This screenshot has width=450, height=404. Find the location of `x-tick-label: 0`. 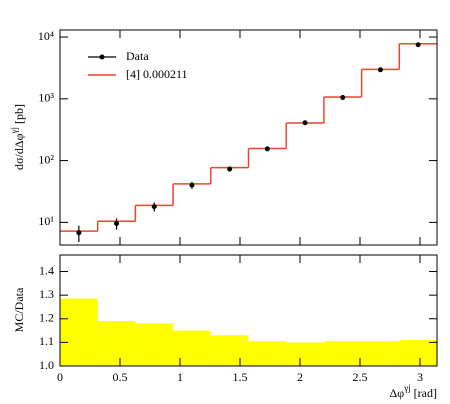

x-tick-label: 0 is located at coordinates (60, 377).